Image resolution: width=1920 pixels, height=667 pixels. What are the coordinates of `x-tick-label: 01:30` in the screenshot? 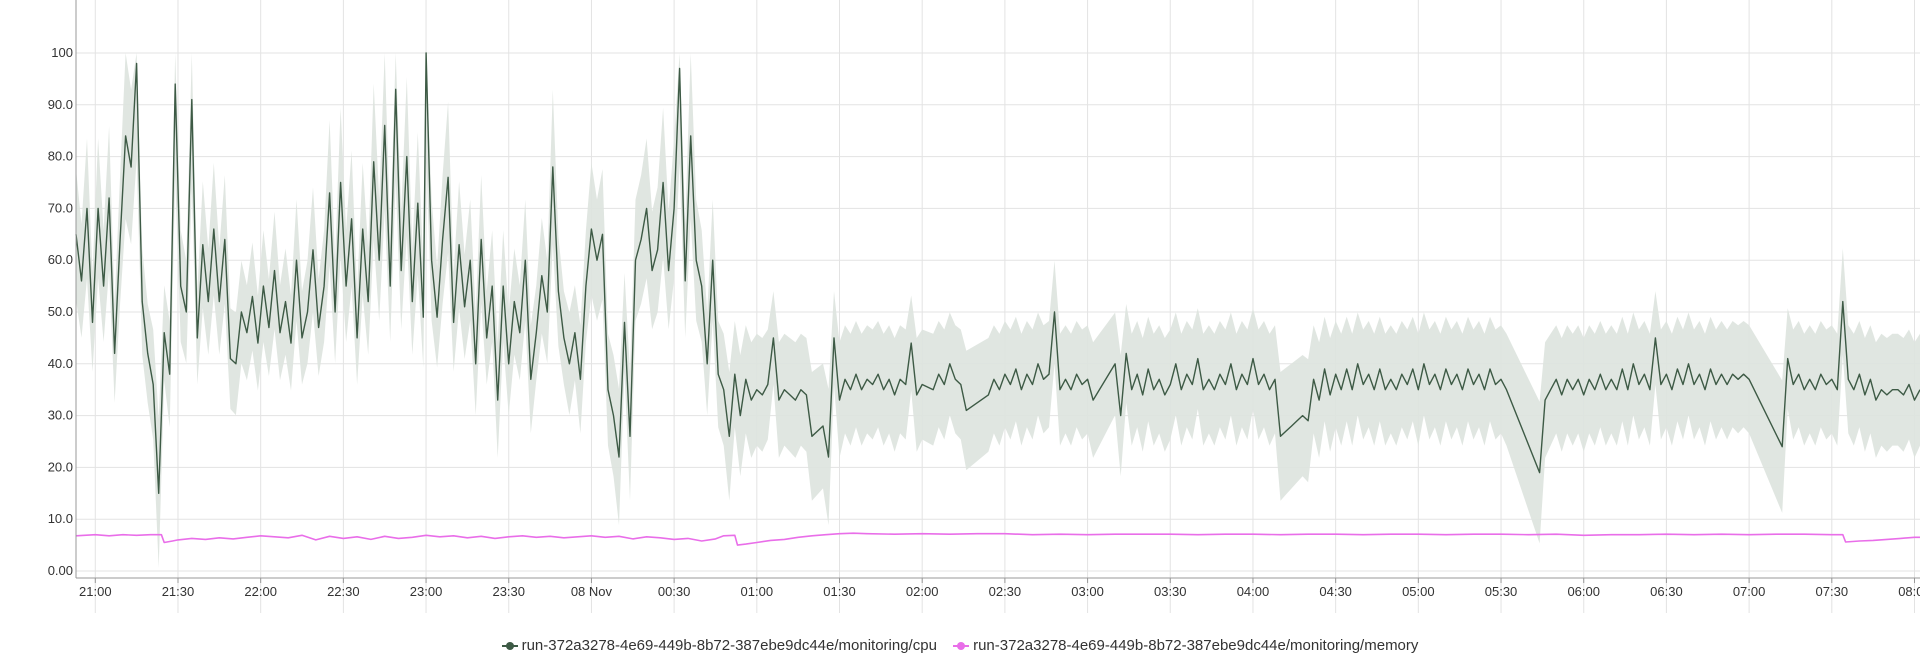 It's located at (839, 591).